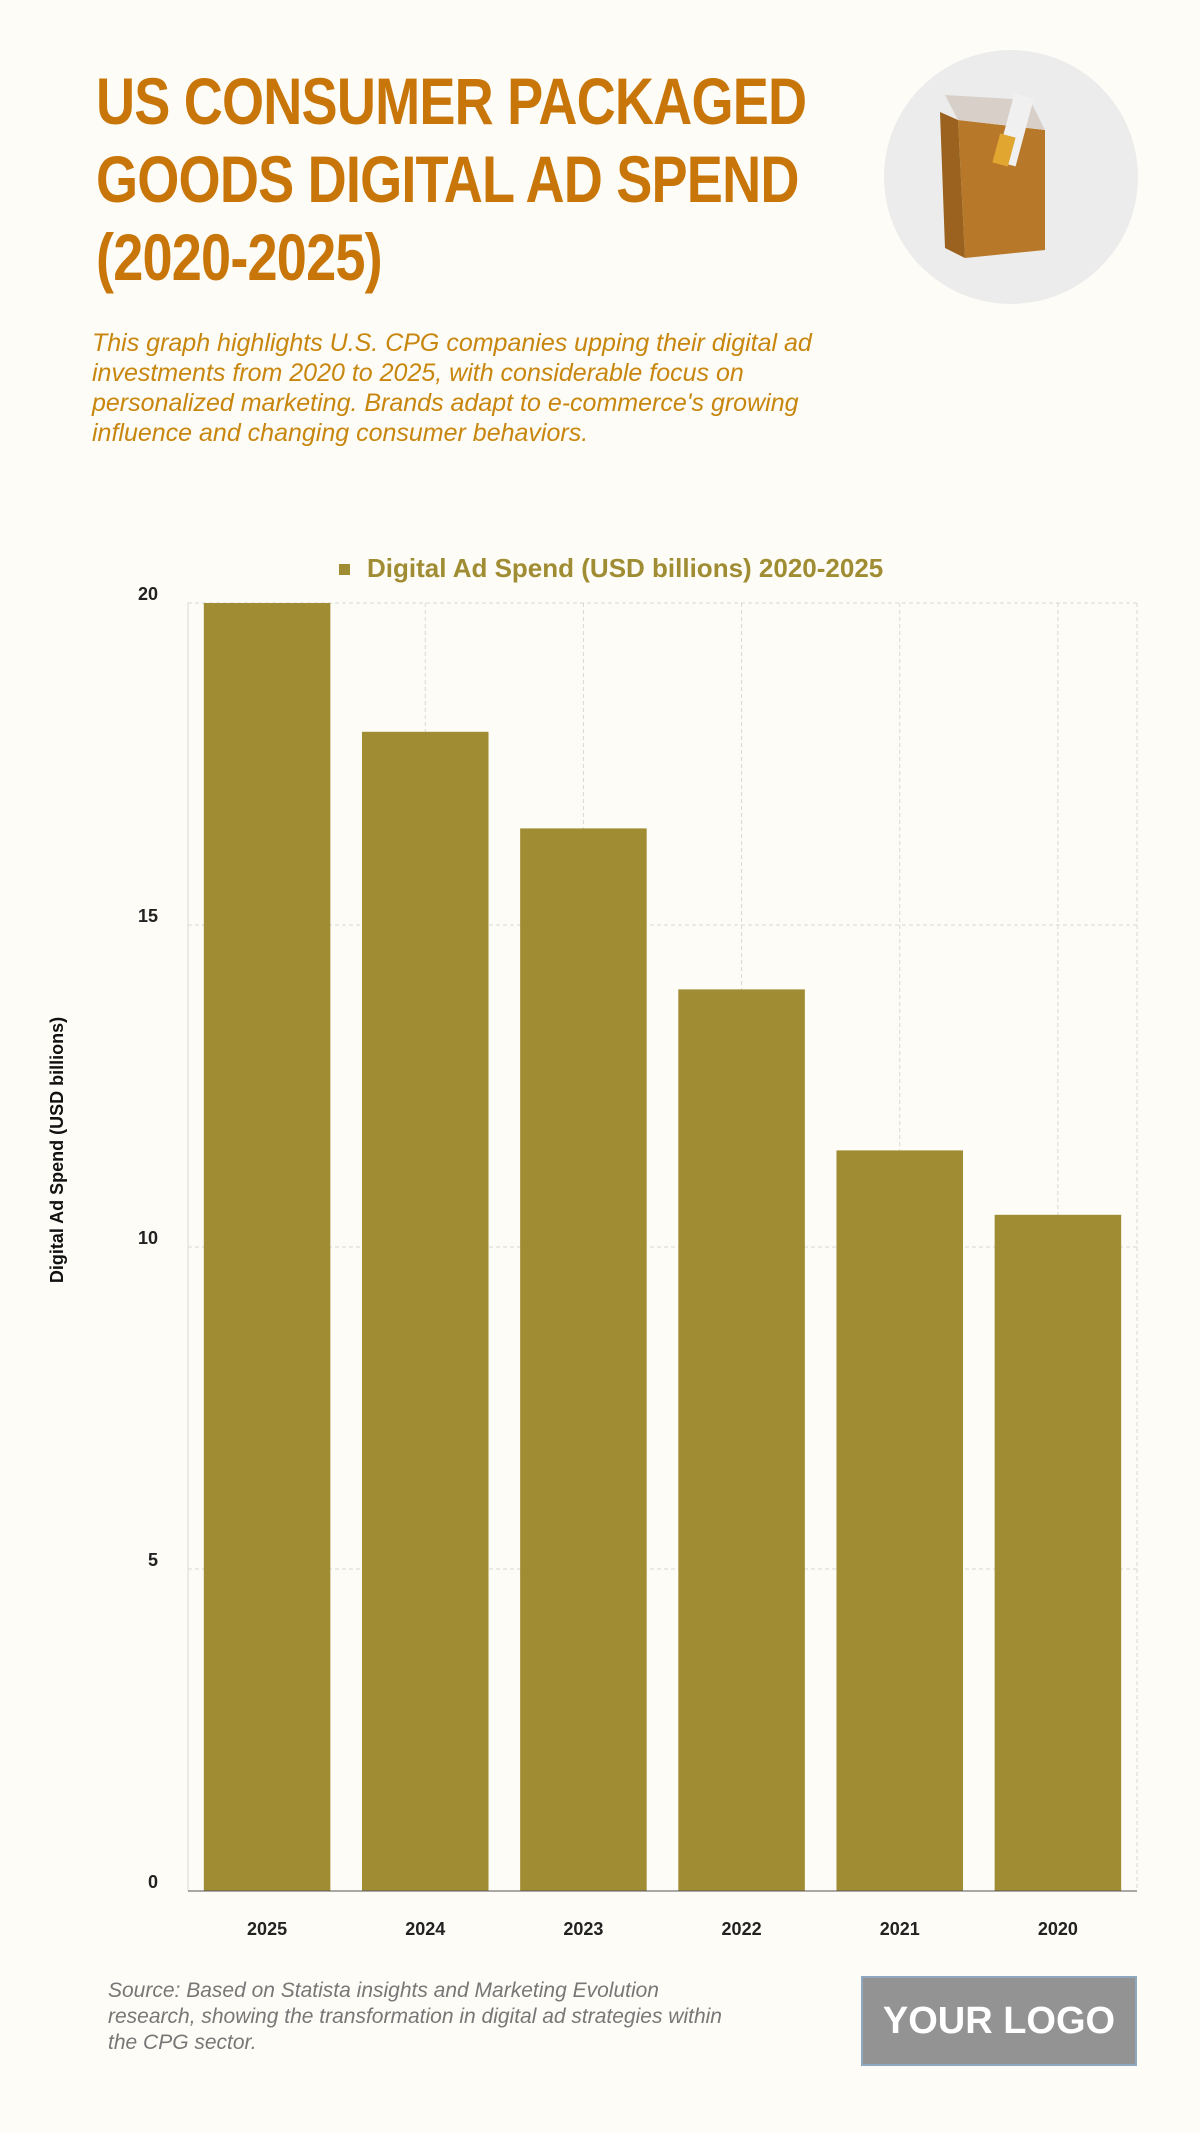 The height and width of the screenshot is (2133, 1200). I want to click on x-tick-label: 2023, so click(583, 1929).